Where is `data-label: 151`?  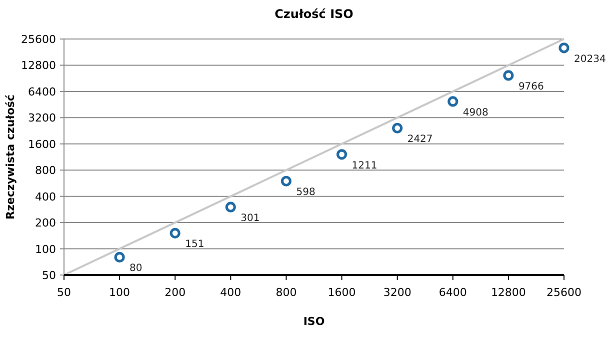
data-label: 151 is located at coordinates (194, 244).